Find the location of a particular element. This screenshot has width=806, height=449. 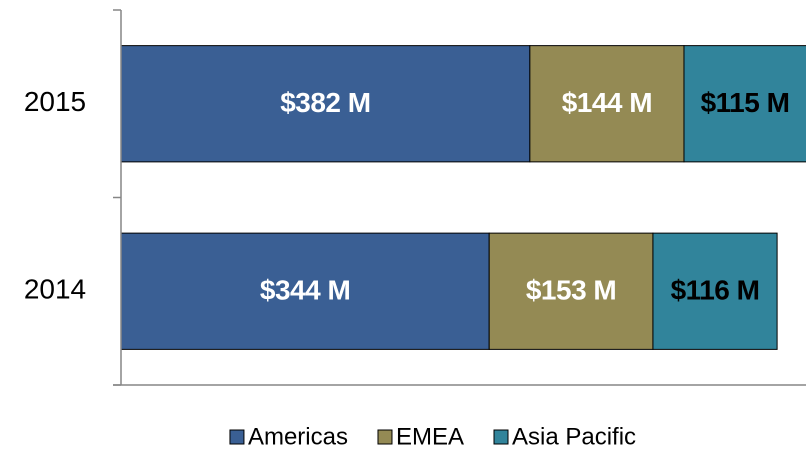

category-label: 2014 is located at coordinates (55, 289).